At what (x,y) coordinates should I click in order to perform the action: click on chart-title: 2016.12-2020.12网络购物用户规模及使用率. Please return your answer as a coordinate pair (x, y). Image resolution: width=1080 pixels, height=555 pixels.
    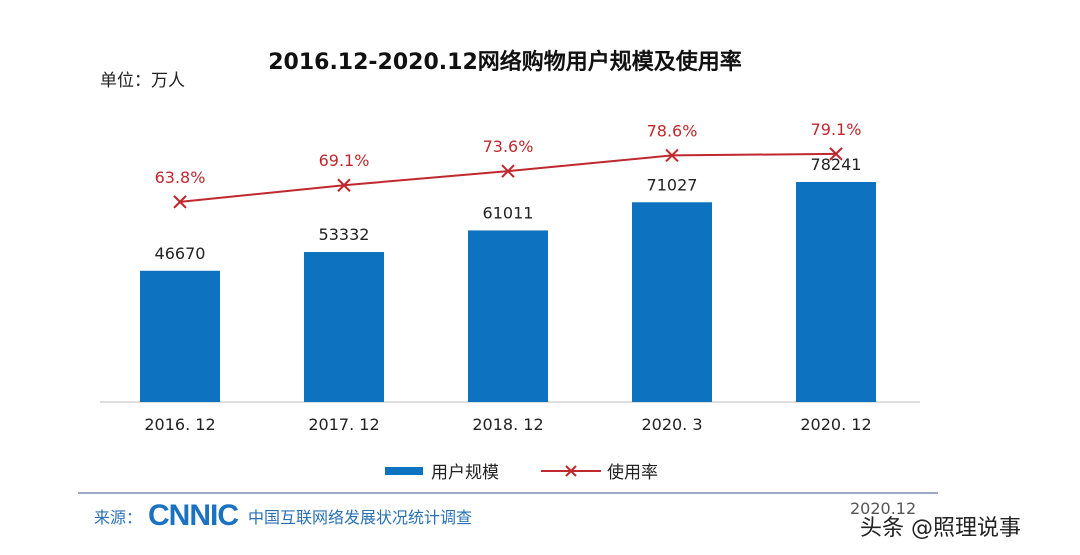
    Looking at the image, I should click on (505, 62).